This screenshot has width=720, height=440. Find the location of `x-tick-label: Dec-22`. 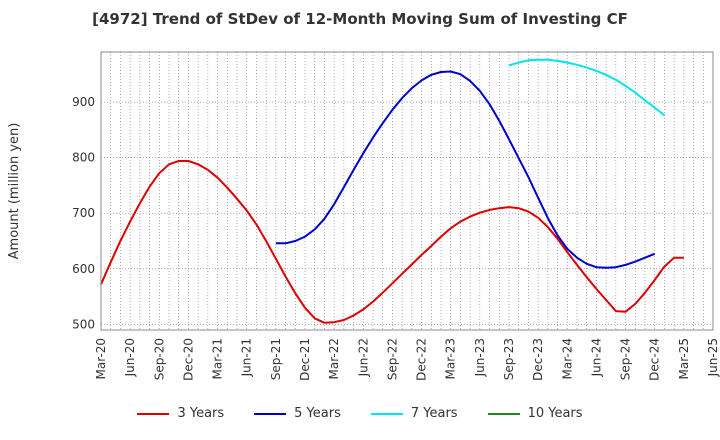

x-tick-label: Dec-22 is located at coordinates (422, 359).